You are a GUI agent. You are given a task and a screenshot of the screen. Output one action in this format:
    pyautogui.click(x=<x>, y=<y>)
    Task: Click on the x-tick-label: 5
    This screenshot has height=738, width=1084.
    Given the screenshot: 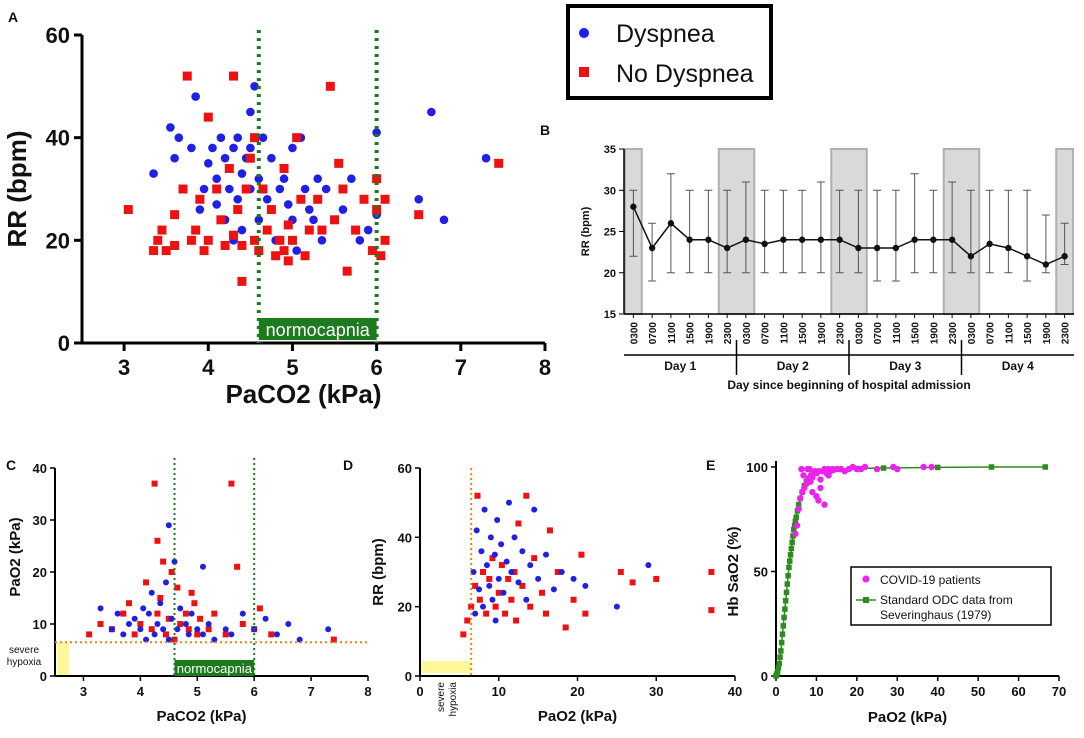 What is the action you would take?
    pyautogui.click(x=292, y=367)
    